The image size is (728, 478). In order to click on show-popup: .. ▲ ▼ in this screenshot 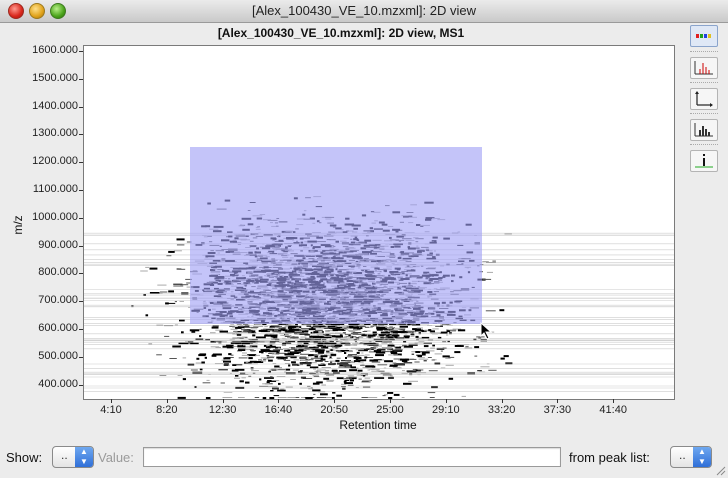, I will do `click(73, 457)`.